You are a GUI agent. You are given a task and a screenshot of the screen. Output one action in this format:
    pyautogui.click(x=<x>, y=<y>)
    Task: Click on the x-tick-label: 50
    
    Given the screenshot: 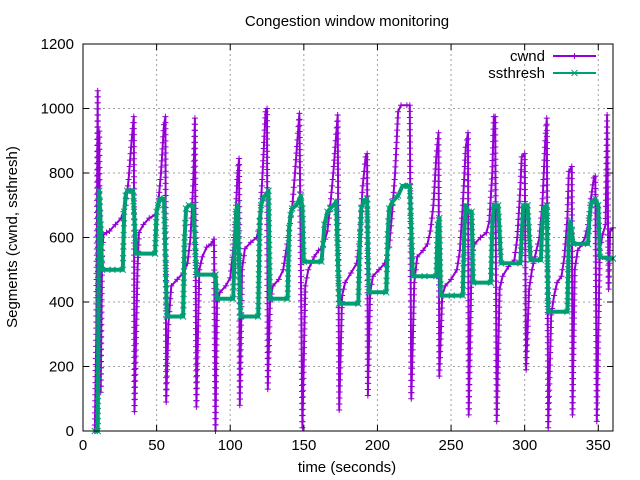 What is the action you would take?
    pyautogui.click(x=156, y=445)
    